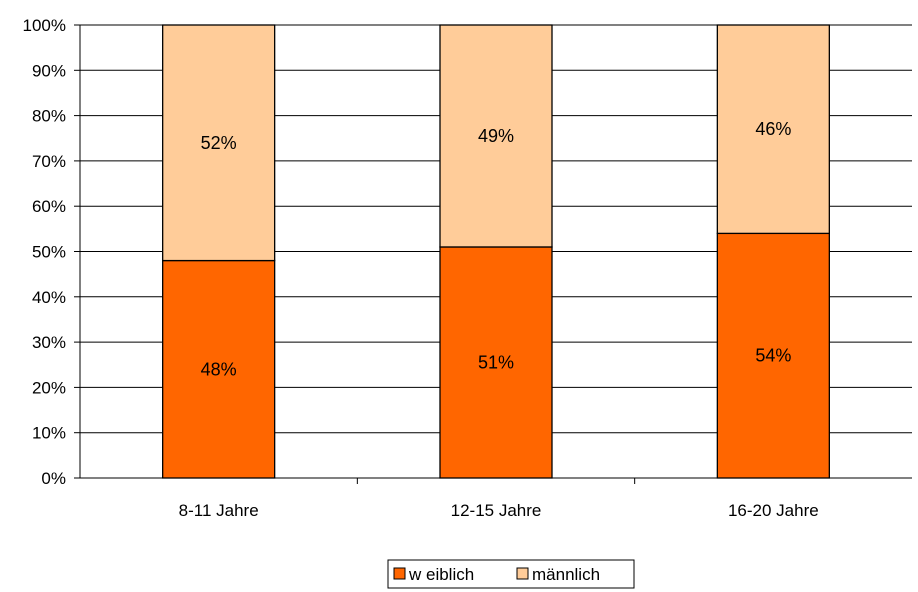  I want to click on legend-box, so click(511, 574).